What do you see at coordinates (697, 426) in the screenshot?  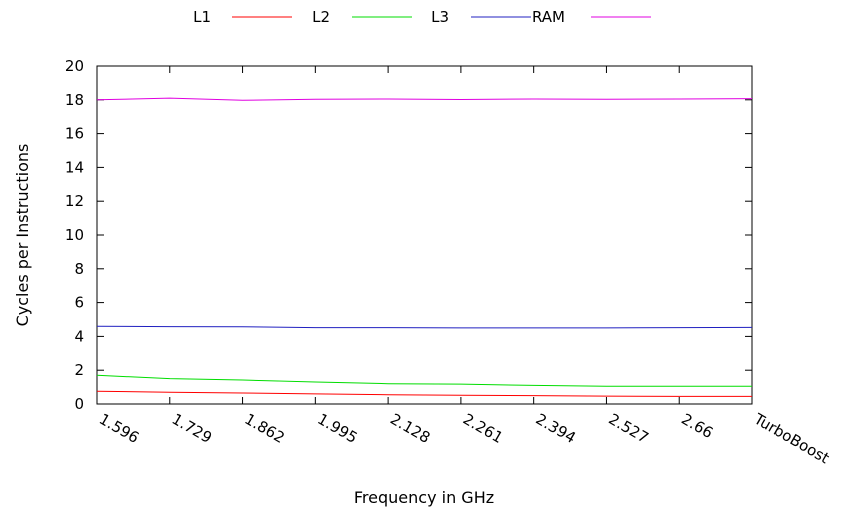 I see `x-tick-label: 2.66` at bounding box center [697, 426].